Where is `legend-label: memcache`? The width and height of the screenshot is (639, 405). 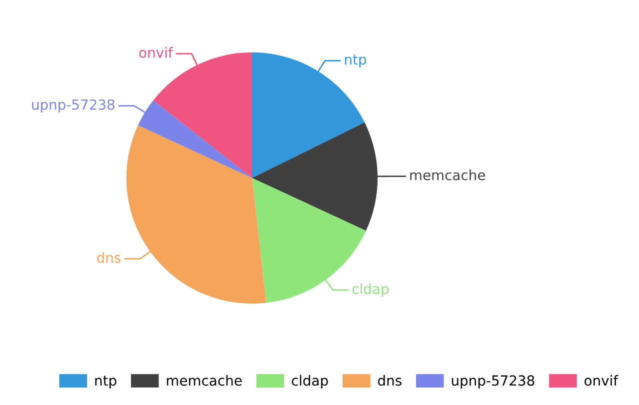
legend-label: memcache is located at coordinates (204, 380).